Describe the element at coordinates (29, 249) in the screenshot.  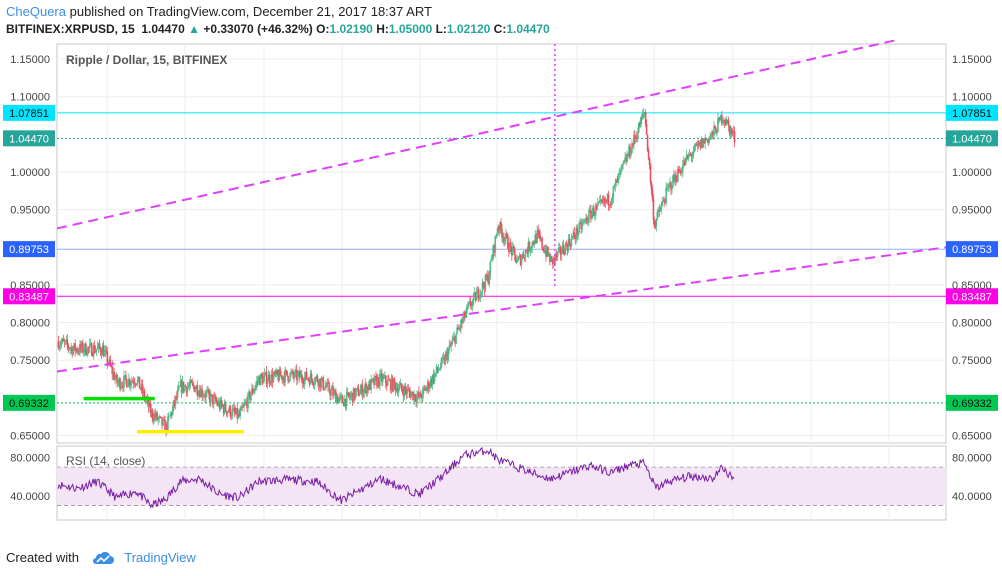
I see `price-level-badge` at that location.